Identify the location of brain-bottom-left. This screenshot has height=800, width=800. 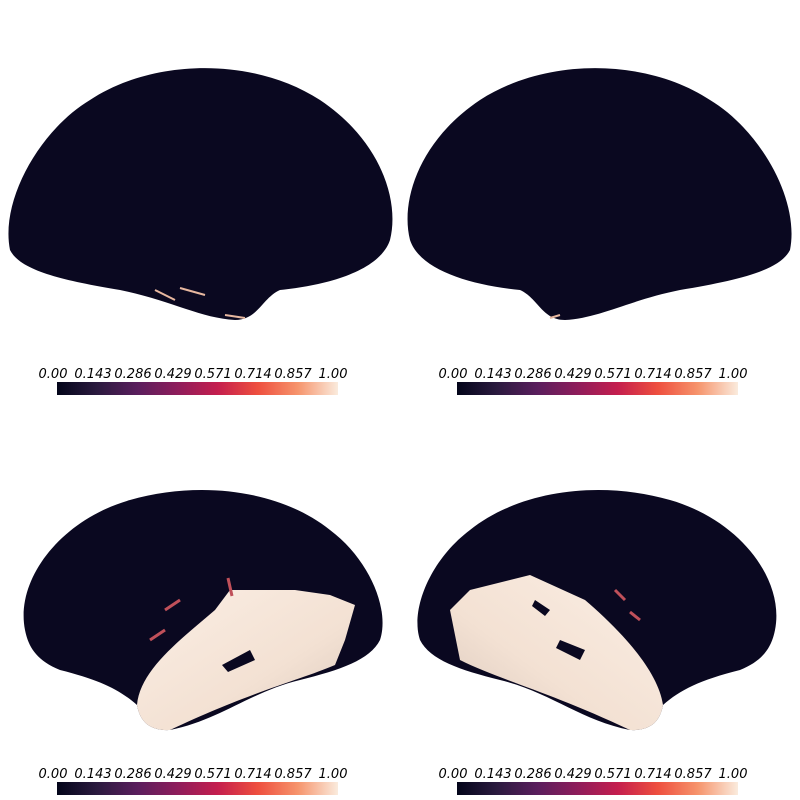
(203, 610).